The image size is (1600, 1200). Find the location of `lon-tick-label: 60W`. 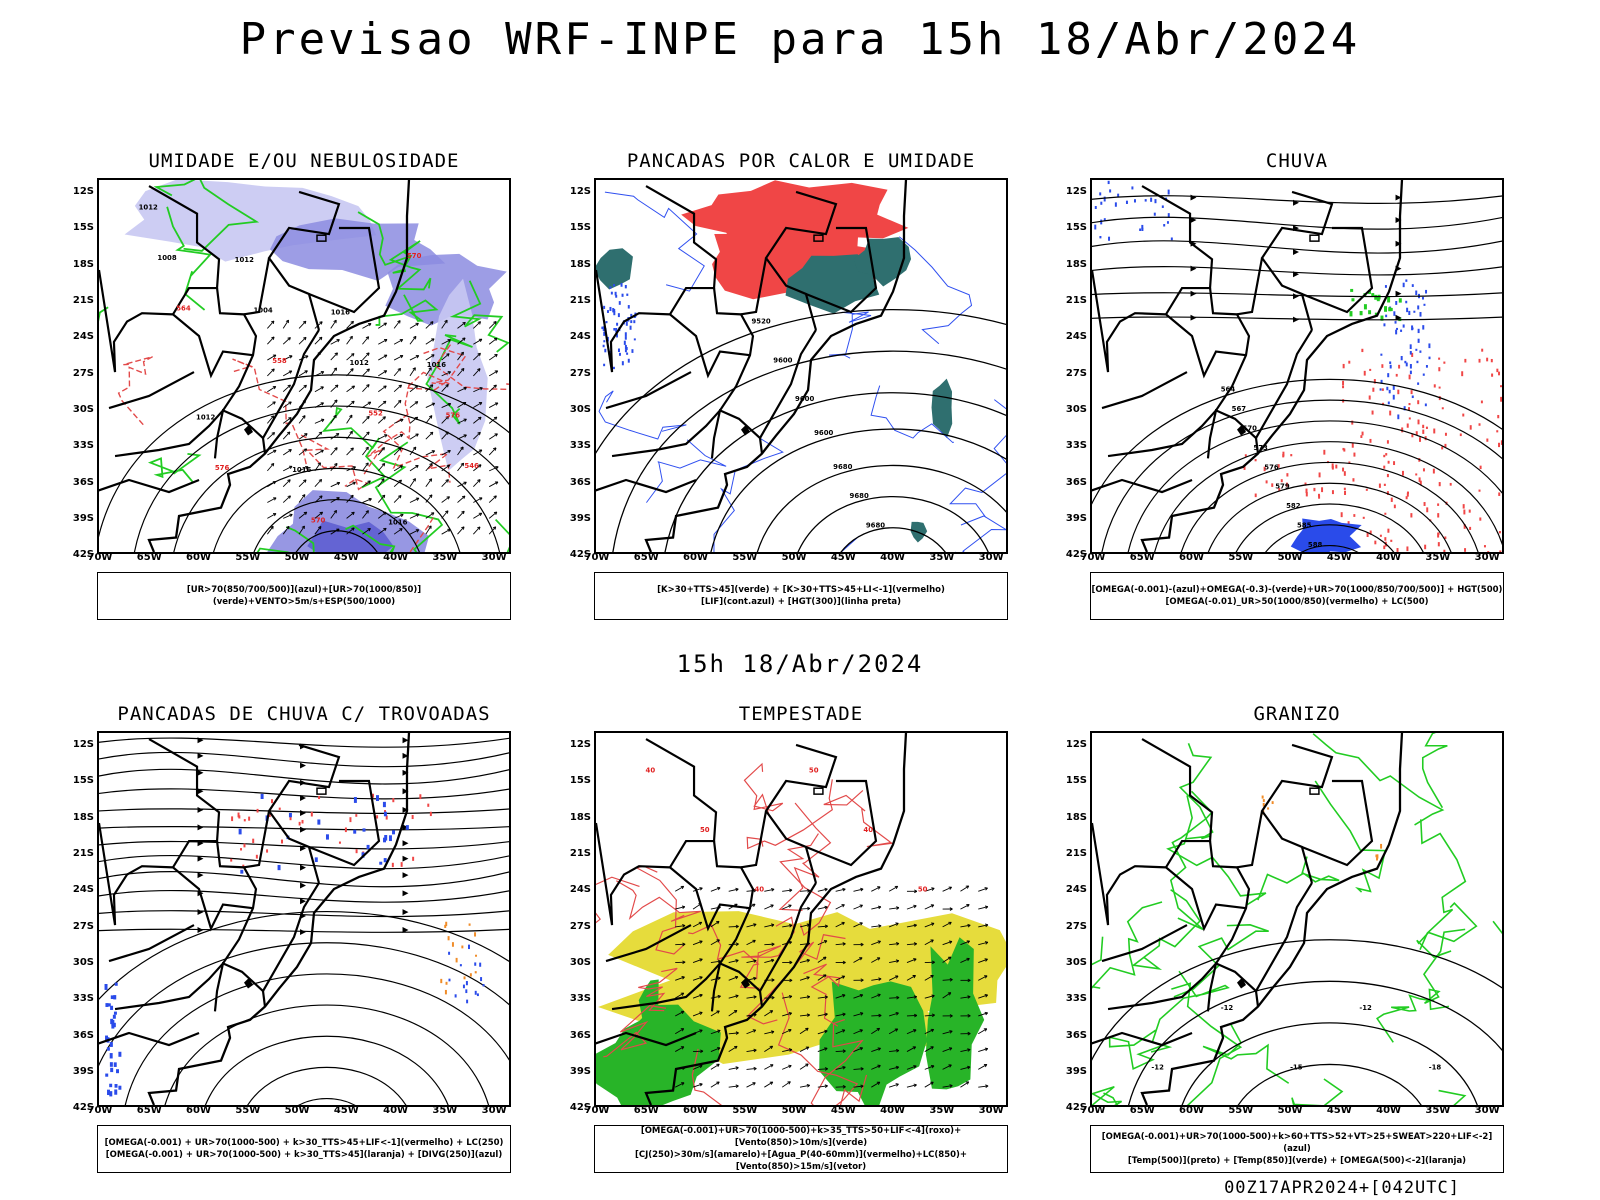

lon-tick-label: 60W is located at coordinates (695, 557).